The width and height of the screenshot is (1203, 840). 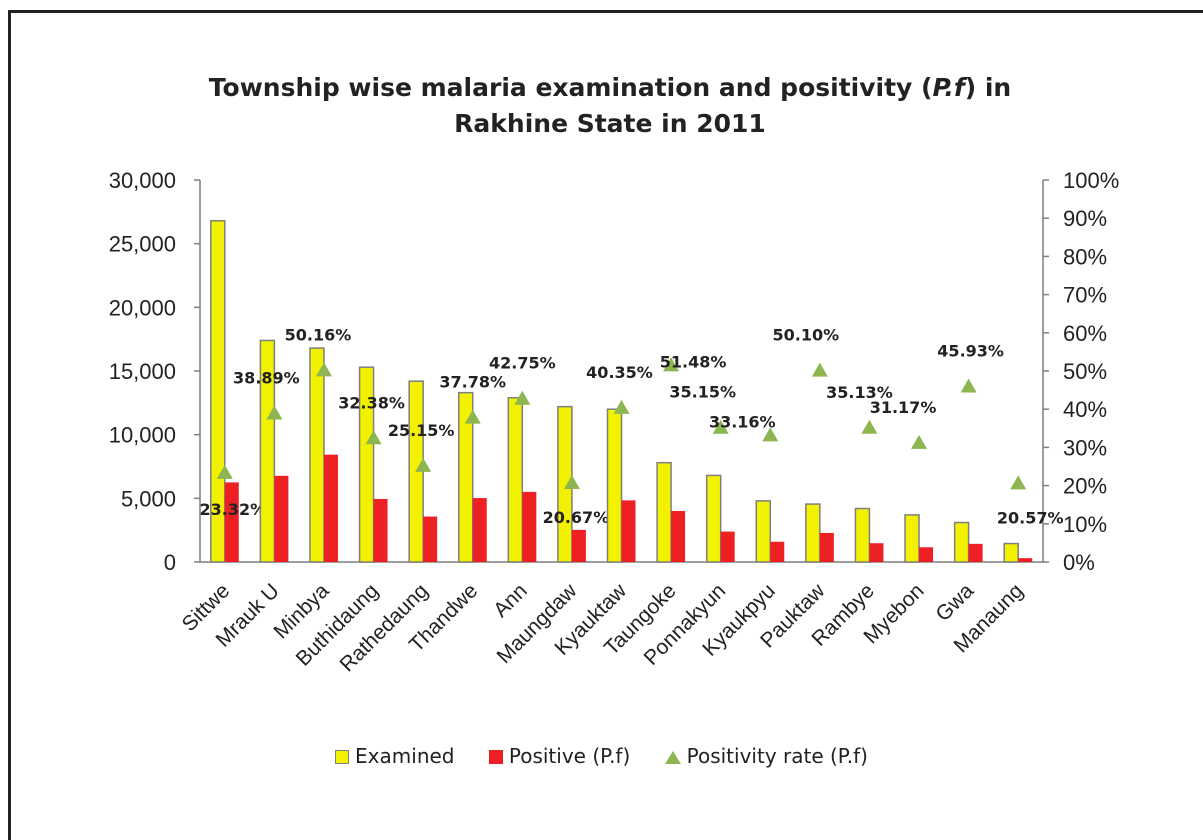 I want to click on chart-title-line2: Rakhine State in 2011, so click(x=610, y=123).